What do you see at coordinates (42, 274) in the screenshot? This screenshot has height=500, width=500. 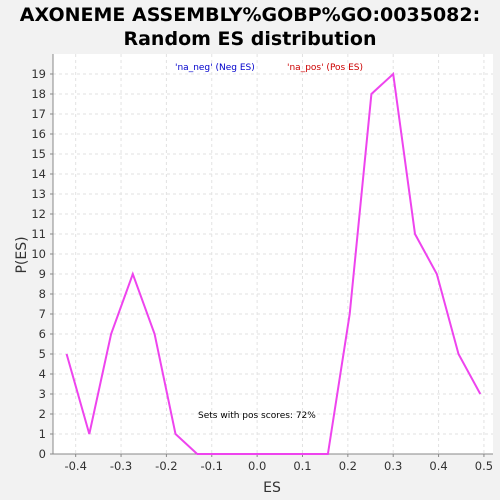 I see `y-tick-label: 9` at bounding box center [42, 274].